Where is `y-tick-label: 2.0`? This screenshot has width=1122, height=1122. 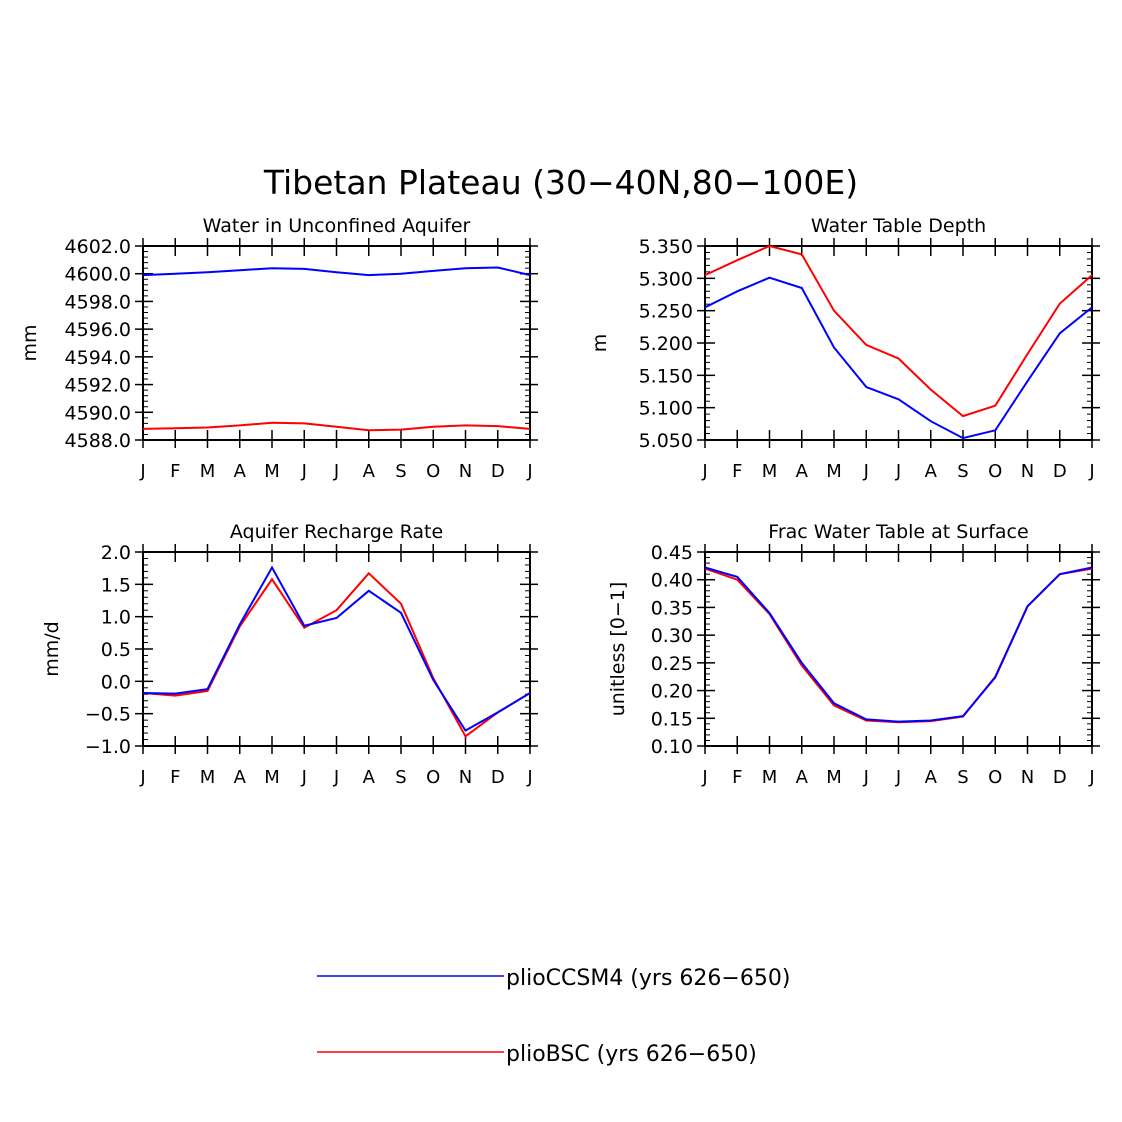
y-tick-label: 2.0 is located at coordinates (116, 553).